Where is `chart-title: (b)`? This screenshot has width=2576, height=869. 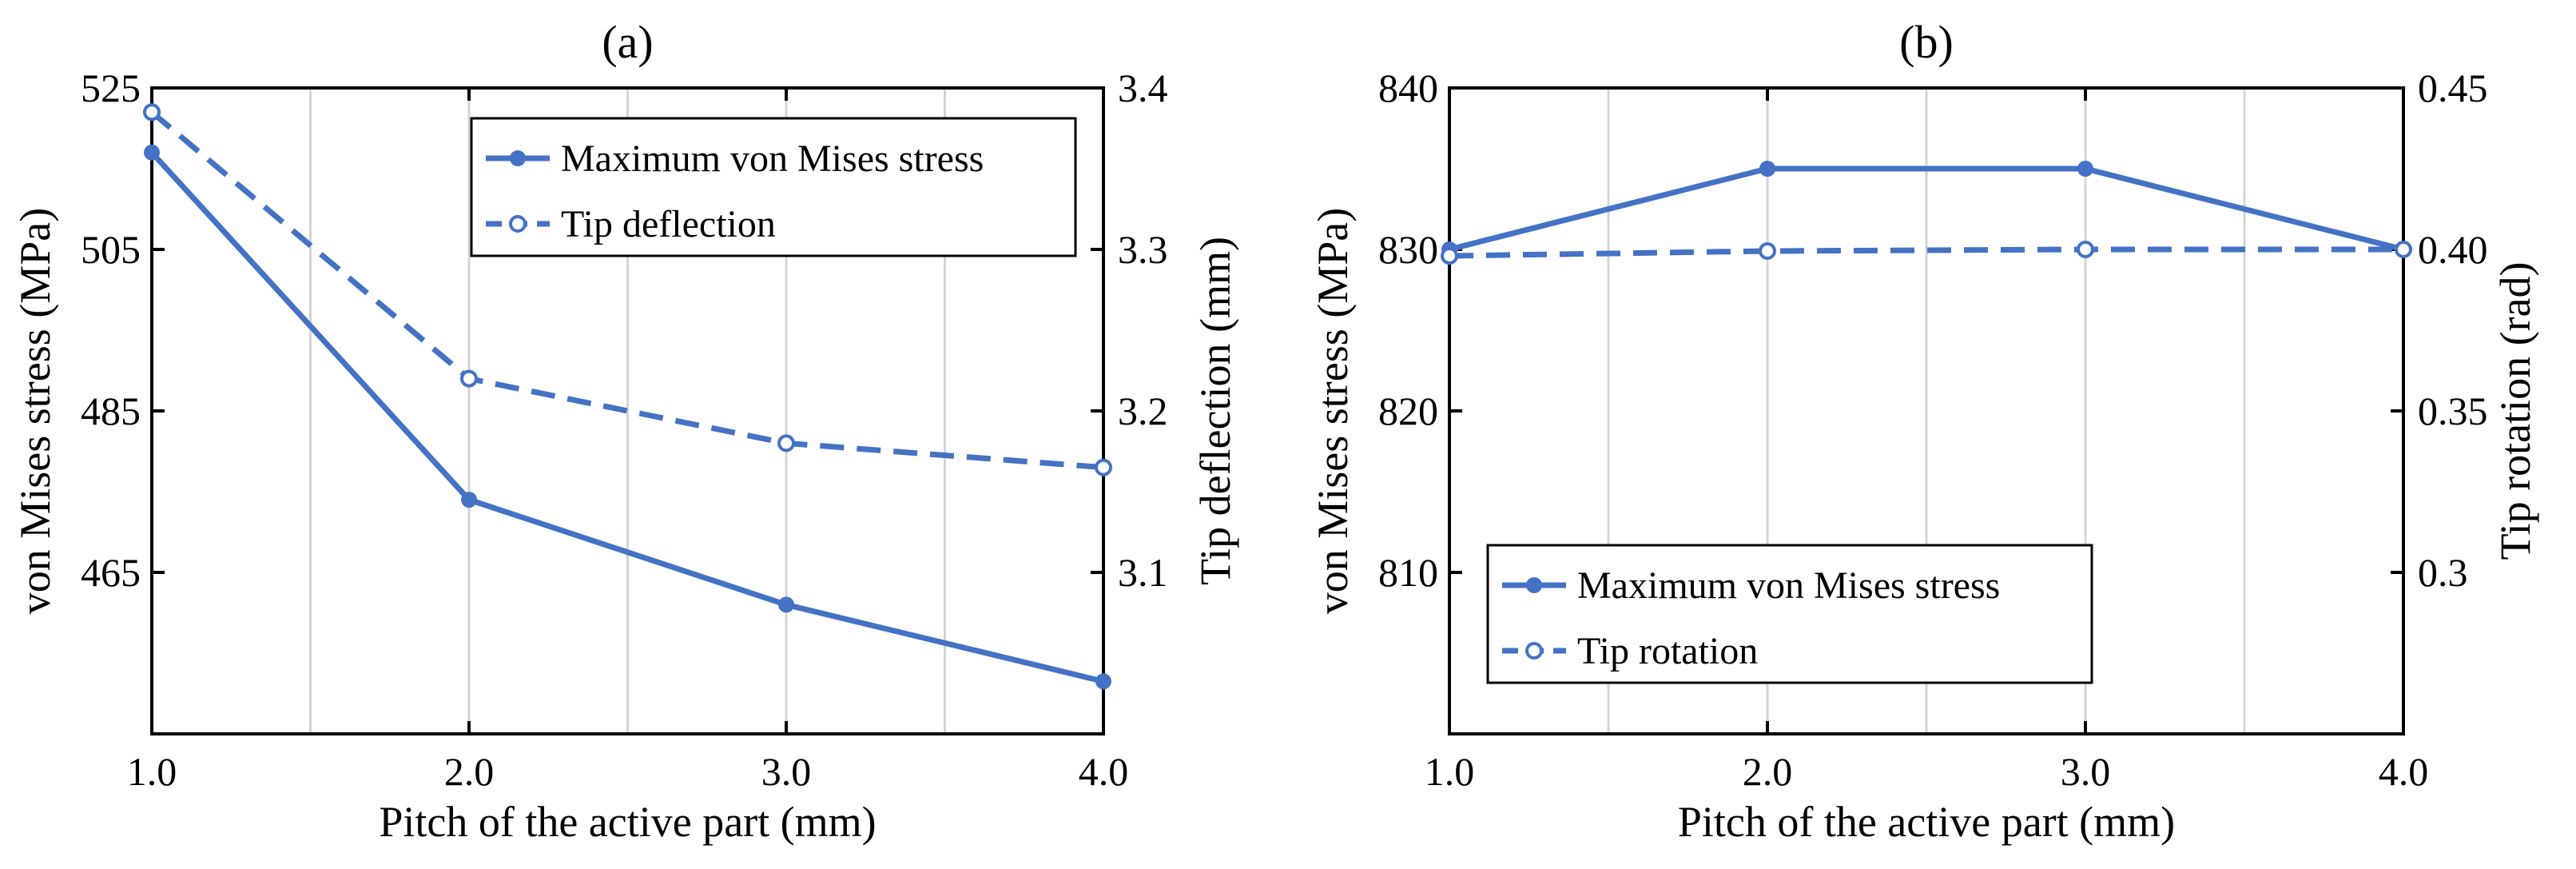 chart-title: (b) is located at coordinates (1926, 42).